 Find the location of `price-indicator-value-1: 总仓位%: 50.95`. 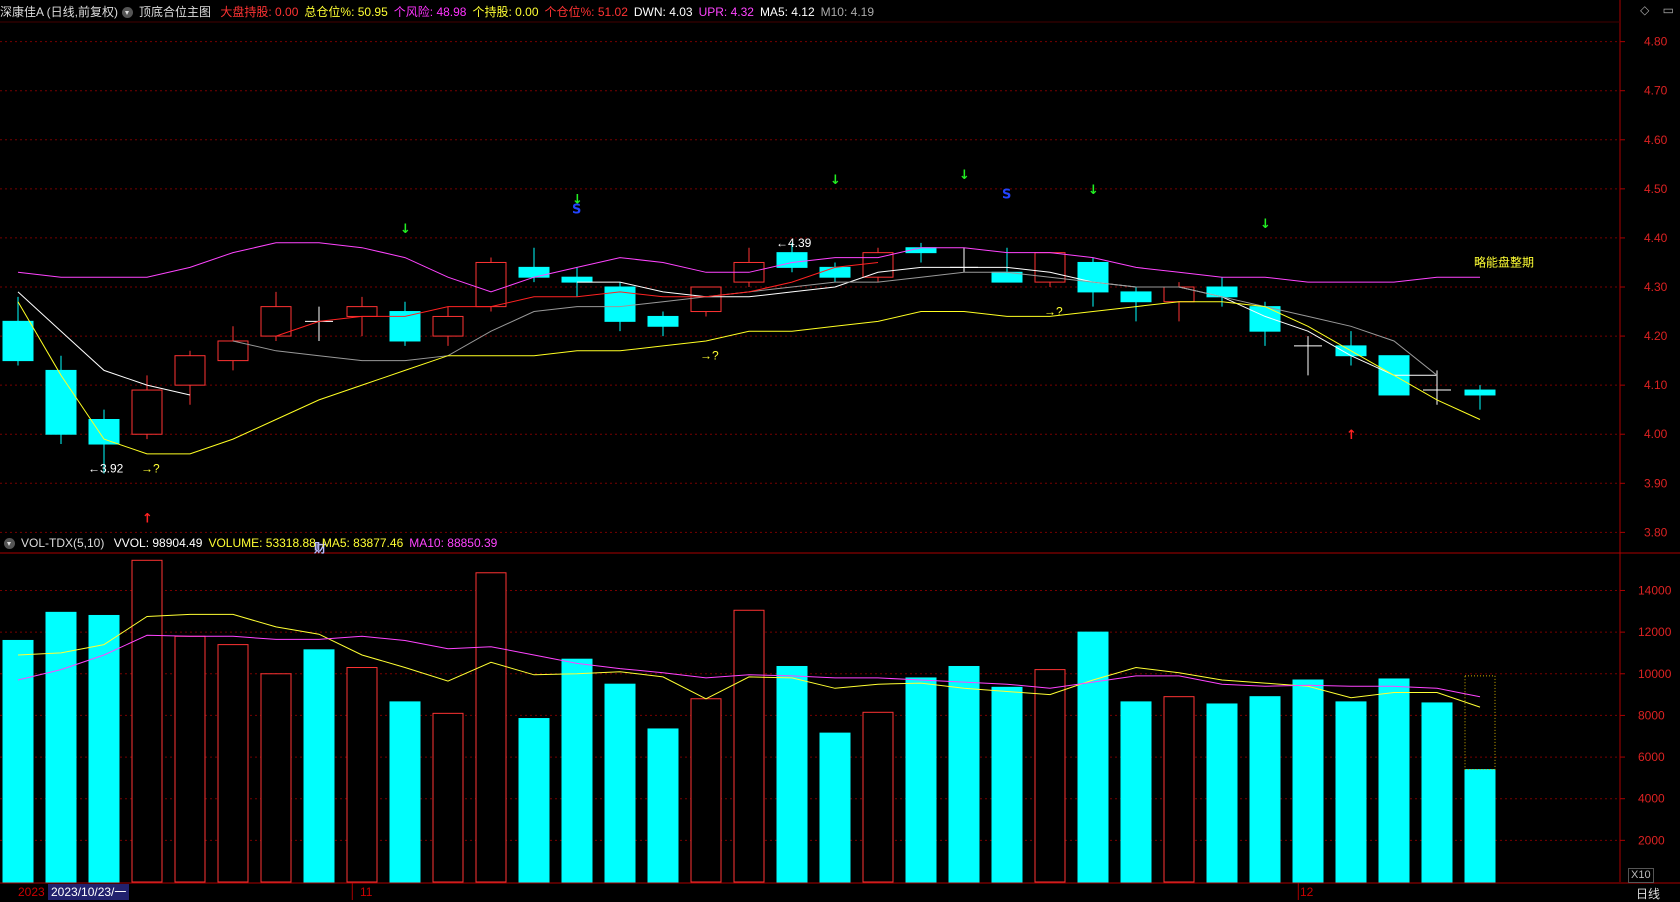

price-indicator-value-1: 总仓位%: 50.95 is located at coordinates (346, 12).